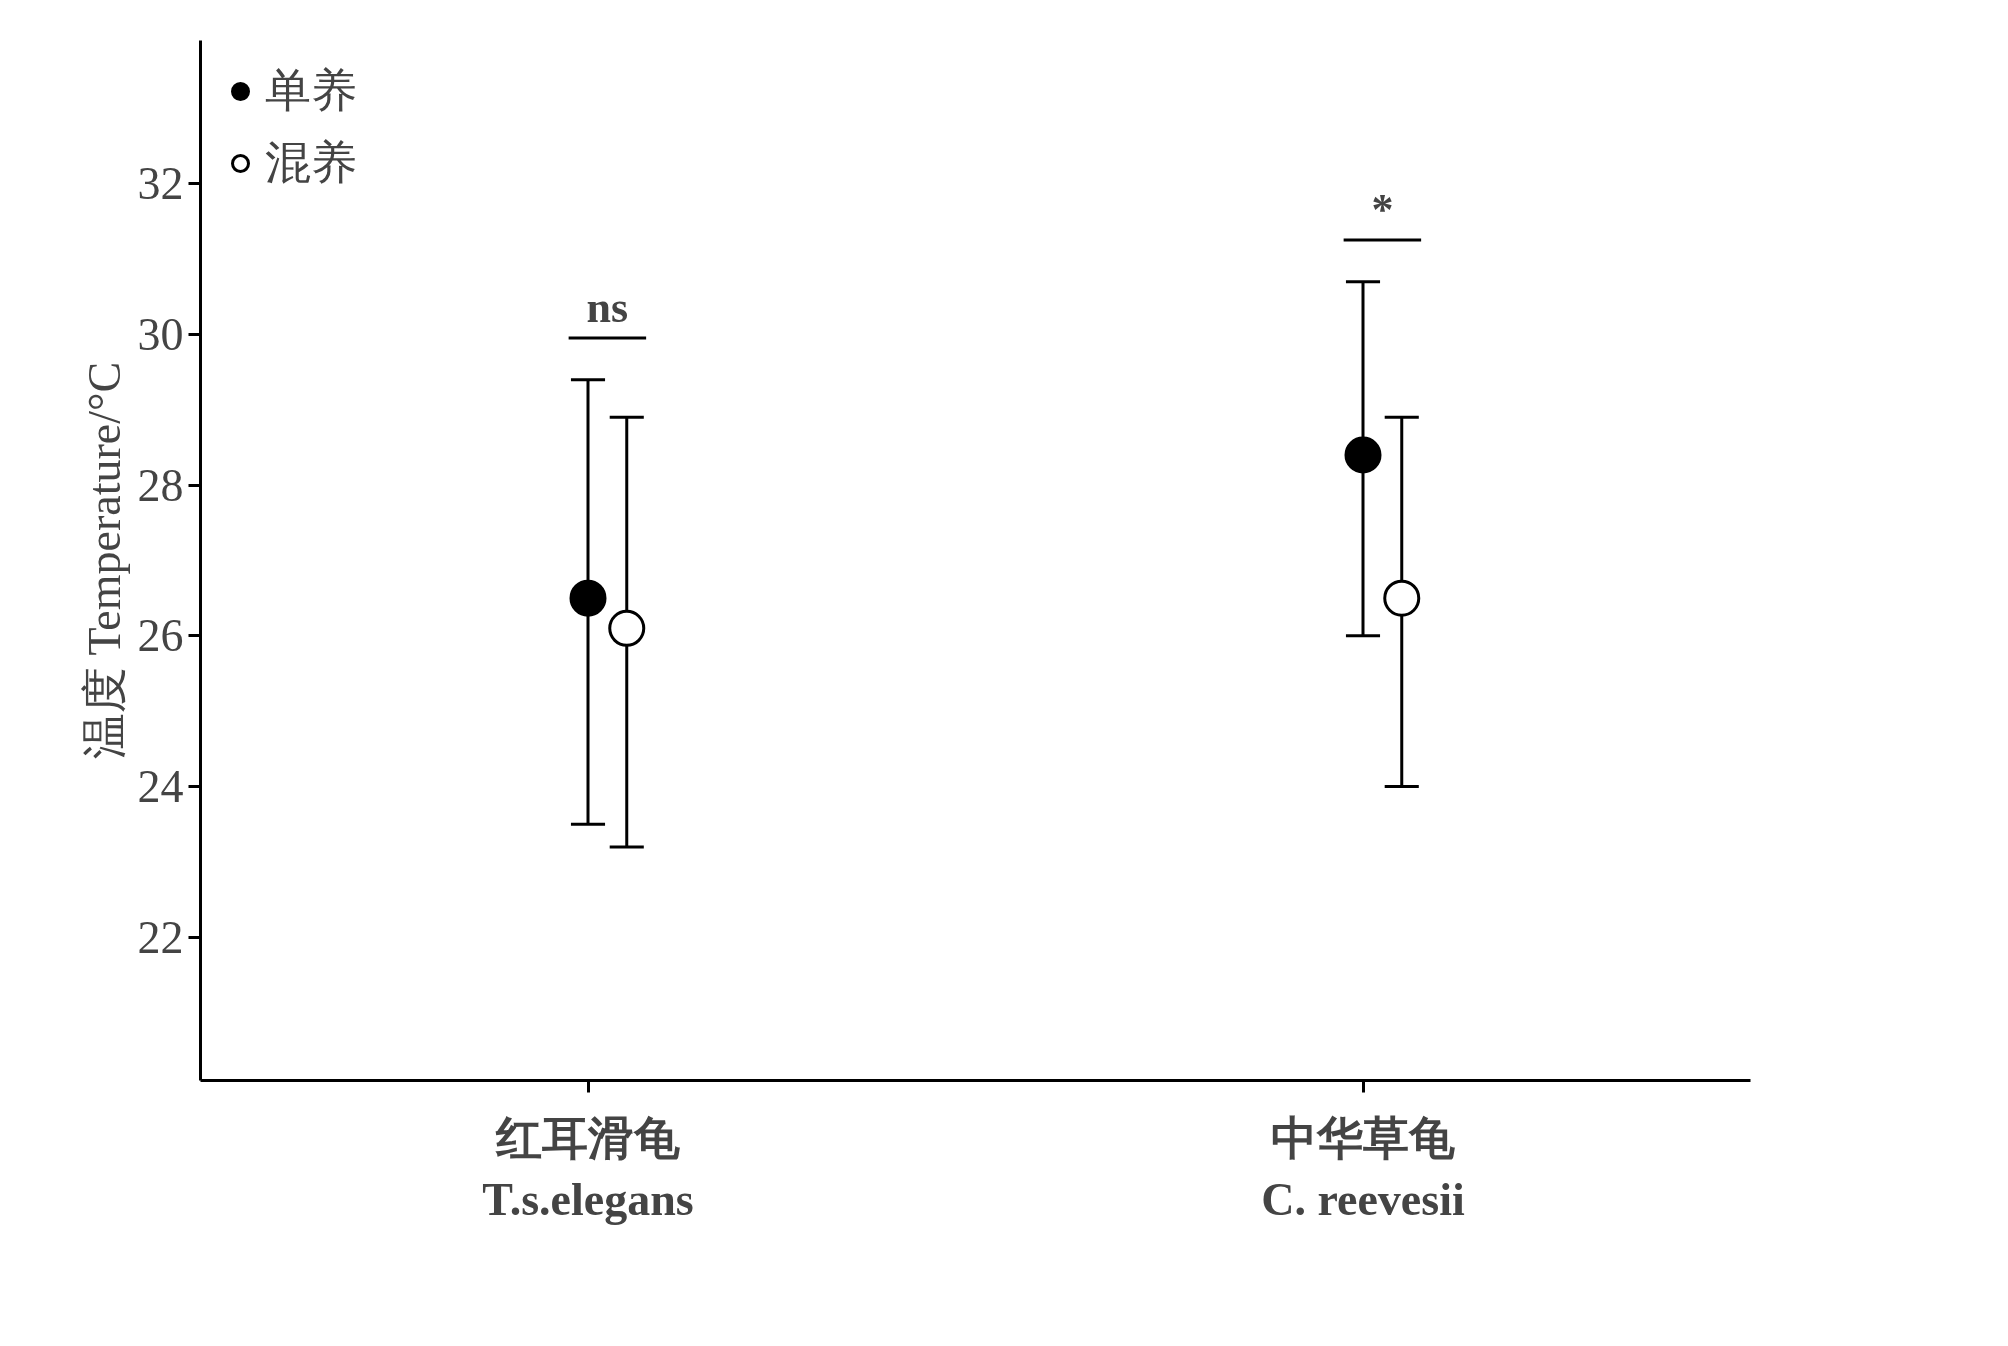 This screenshot has height=1346, width=2008. Describe the element at coordinates (160, 485) in the screenshot. I see `y-tick-label: 28` at that location.